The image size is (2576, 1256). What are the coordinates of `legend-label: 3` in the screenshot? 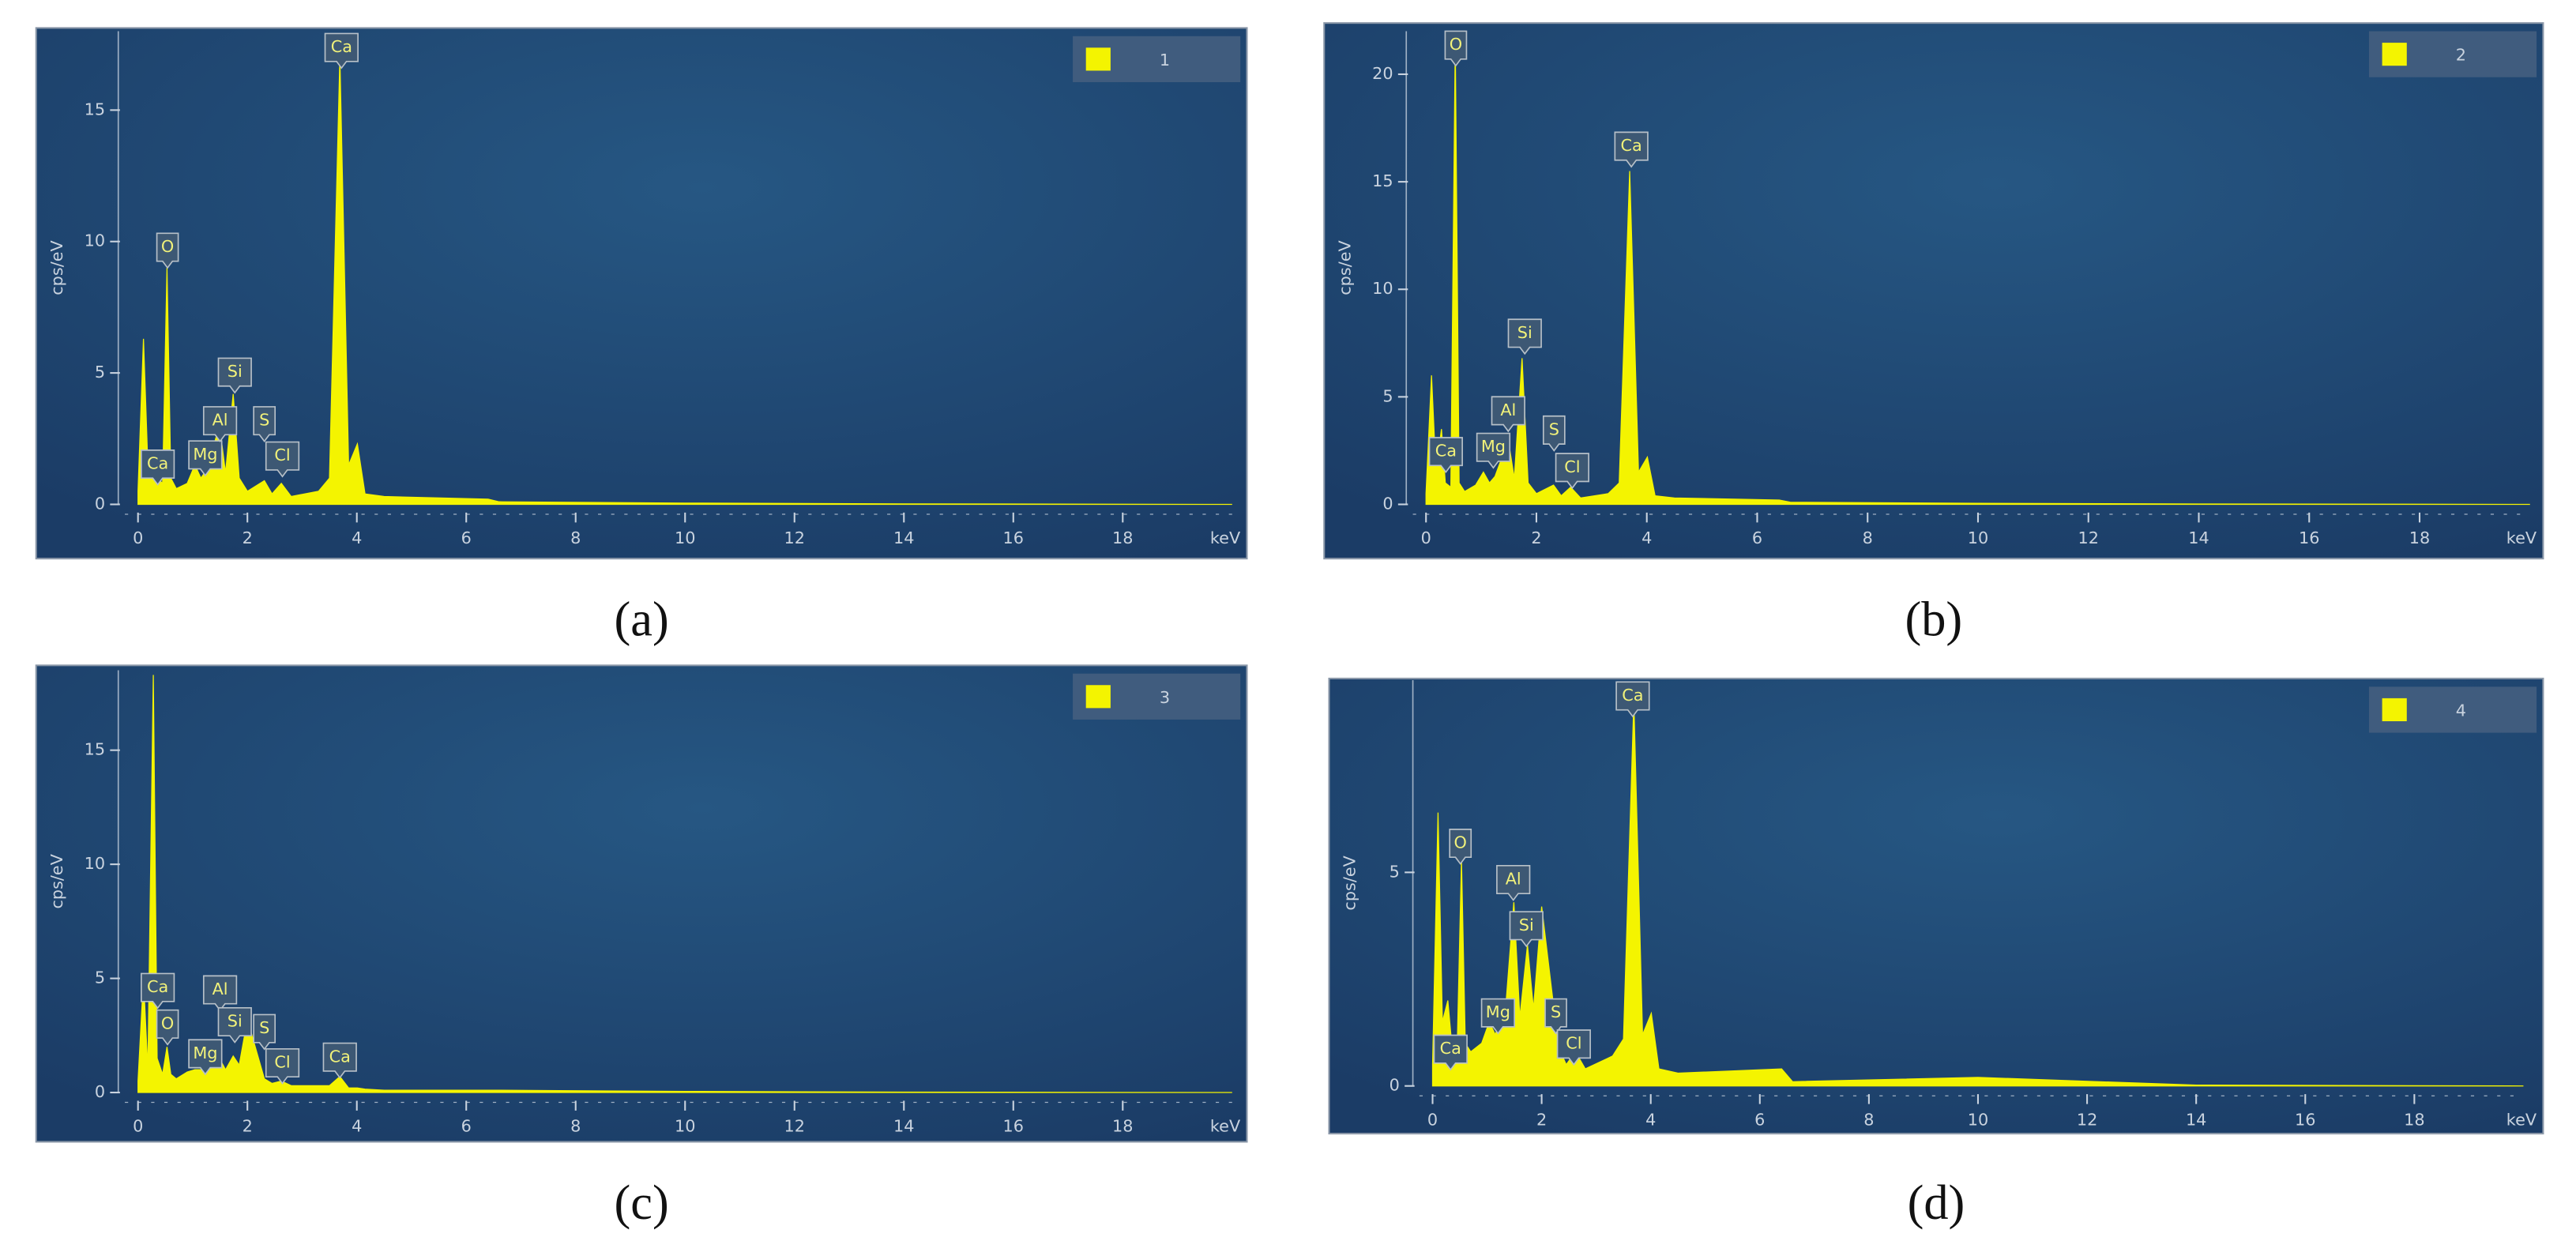 It's located at (1165, 698).